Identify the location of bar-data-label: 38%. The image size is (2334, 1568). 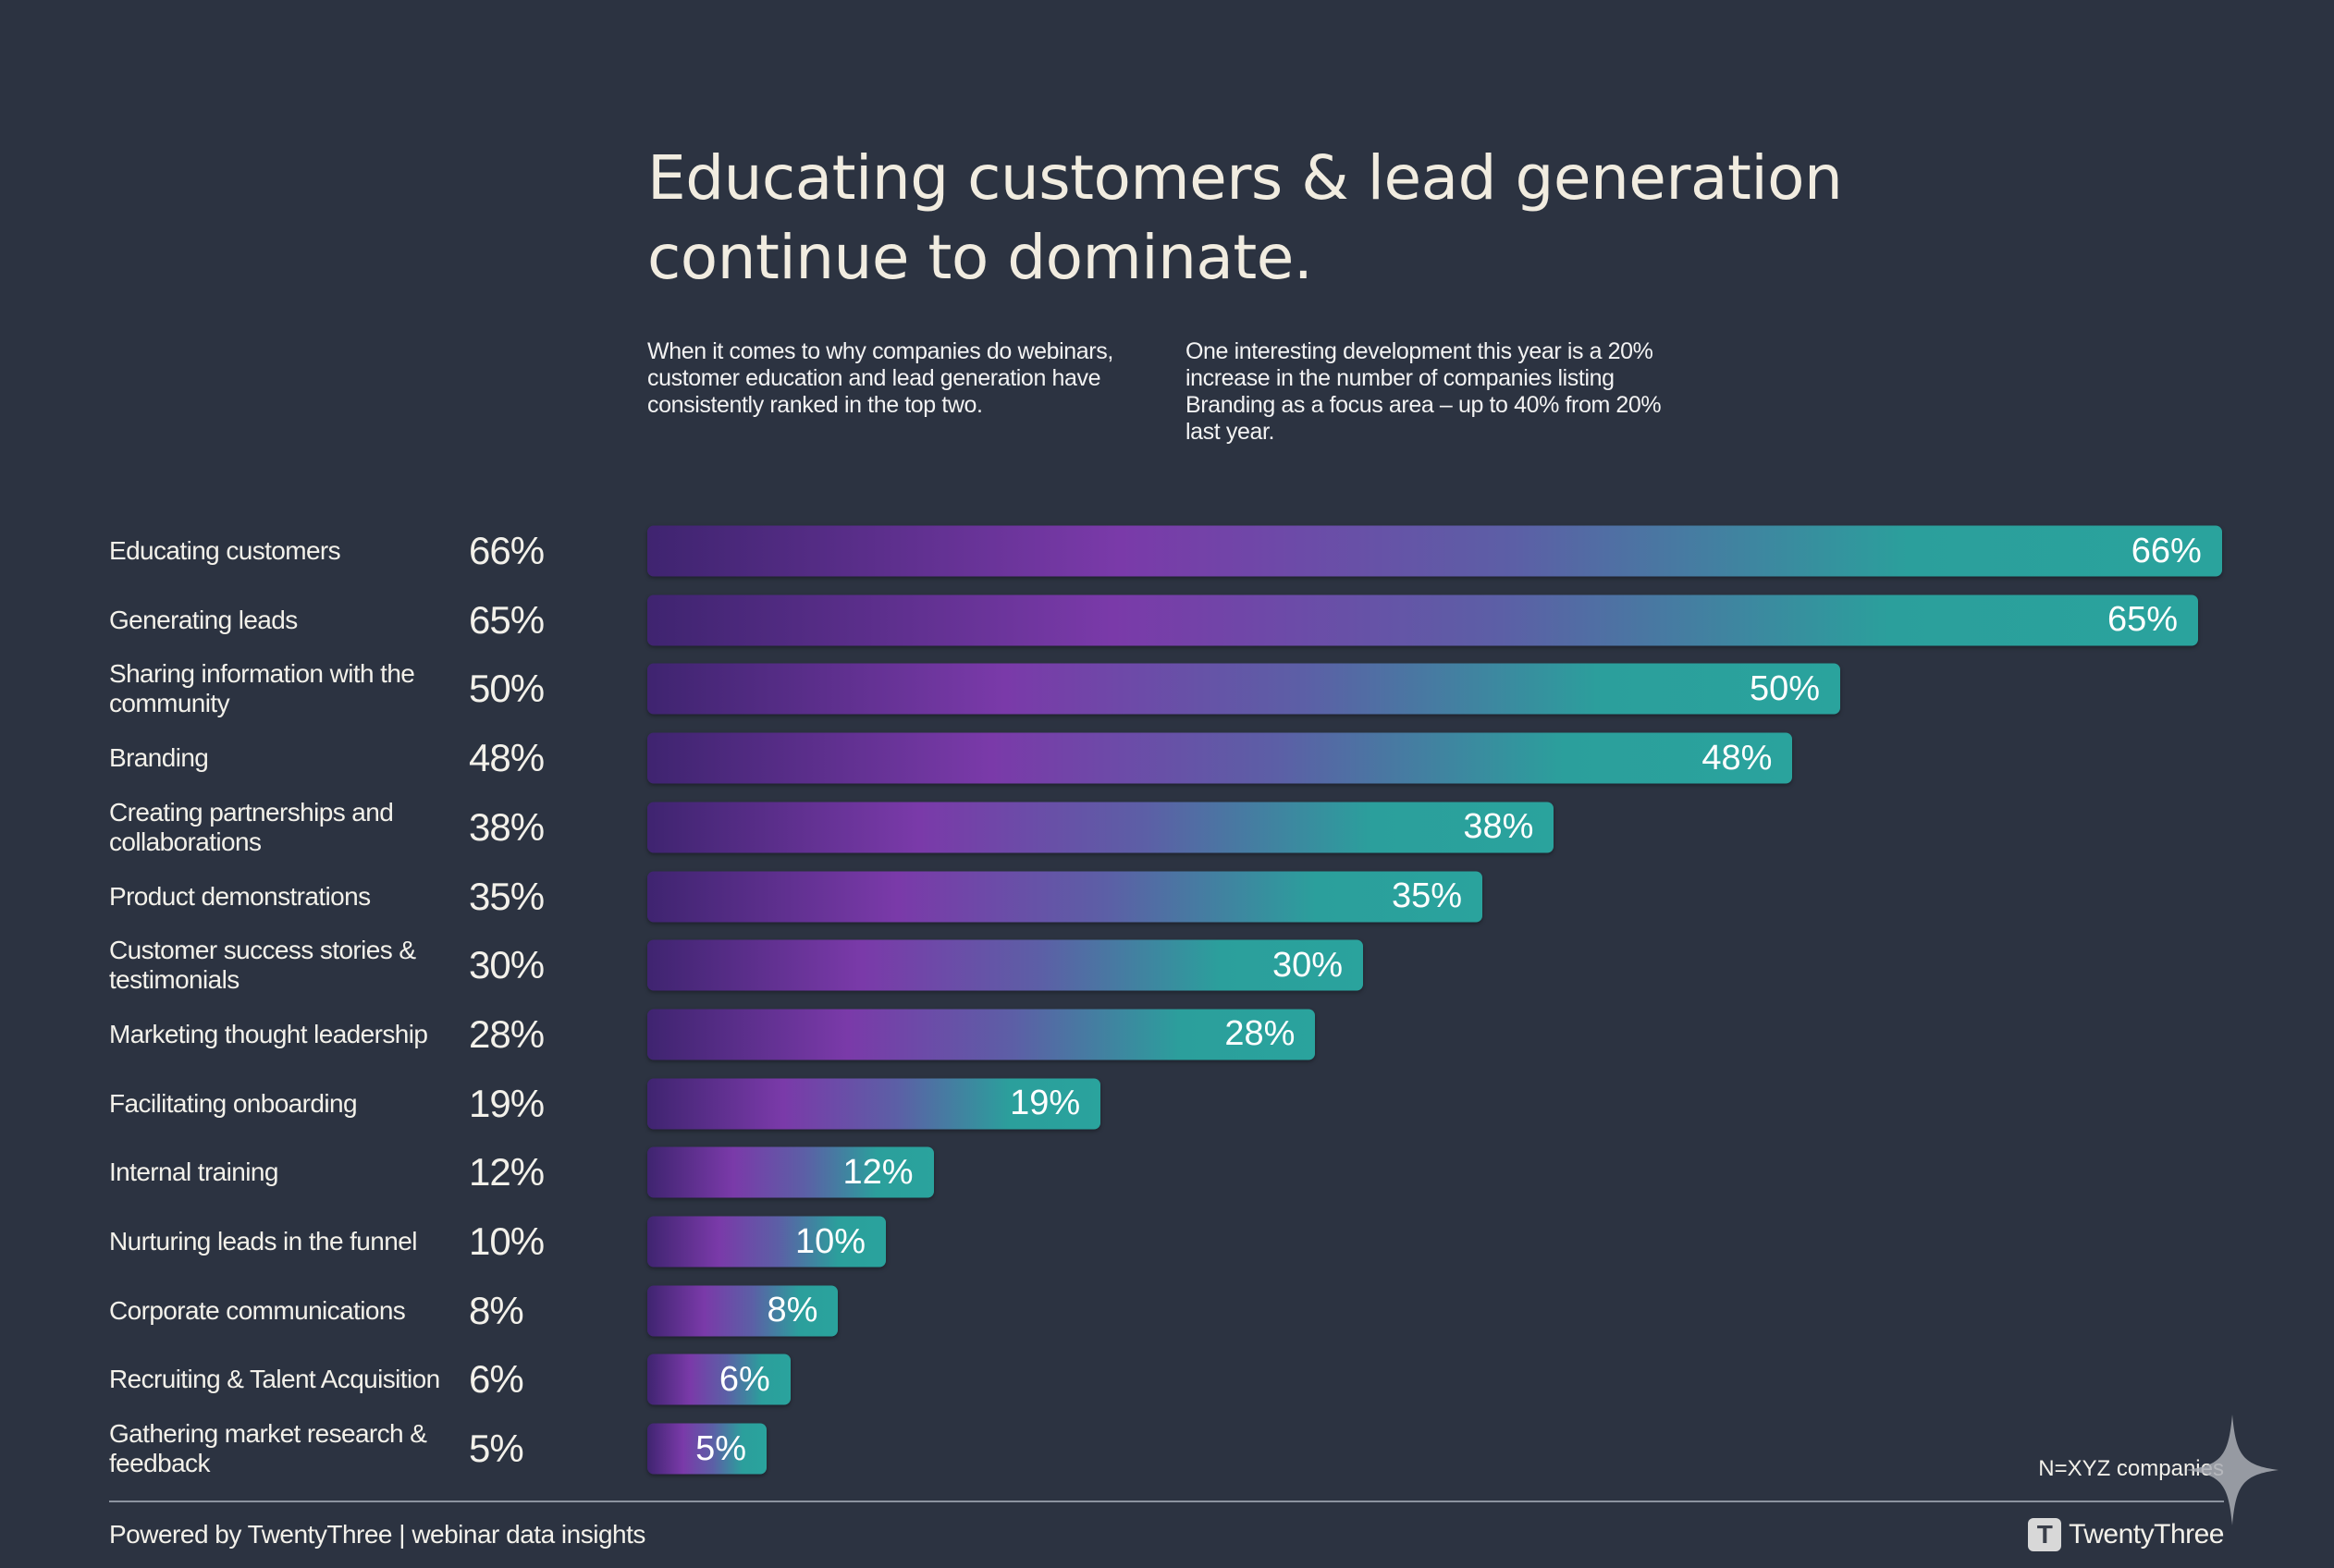
(1498, 827).